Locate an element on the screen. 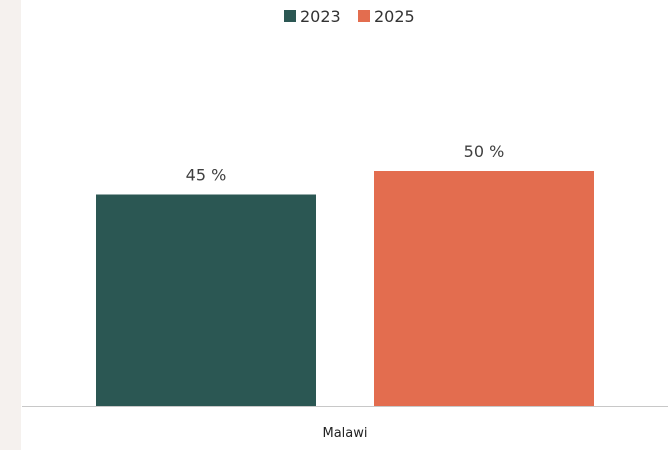 Image resolution: width=668 pixels, height=450 pixels. legend-label-2023: 2023 is located at coordinates (320, 16).